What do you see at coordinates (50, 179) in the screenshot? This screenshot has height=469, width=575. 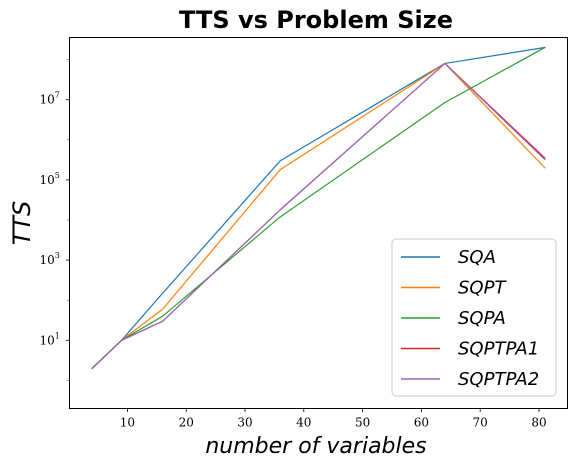 I see `y-tick-label: 10⁵` at bounding box center [50, 179].